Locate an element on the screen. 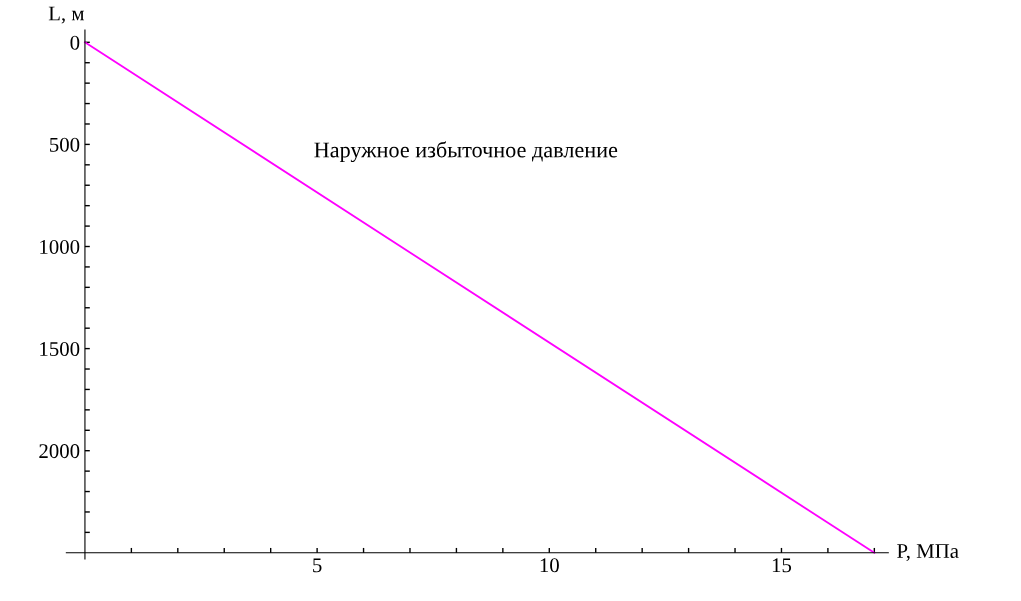 This screenshot has height=601, width=1021. x-tick-label: 15 is located at coordinates (782, 565).